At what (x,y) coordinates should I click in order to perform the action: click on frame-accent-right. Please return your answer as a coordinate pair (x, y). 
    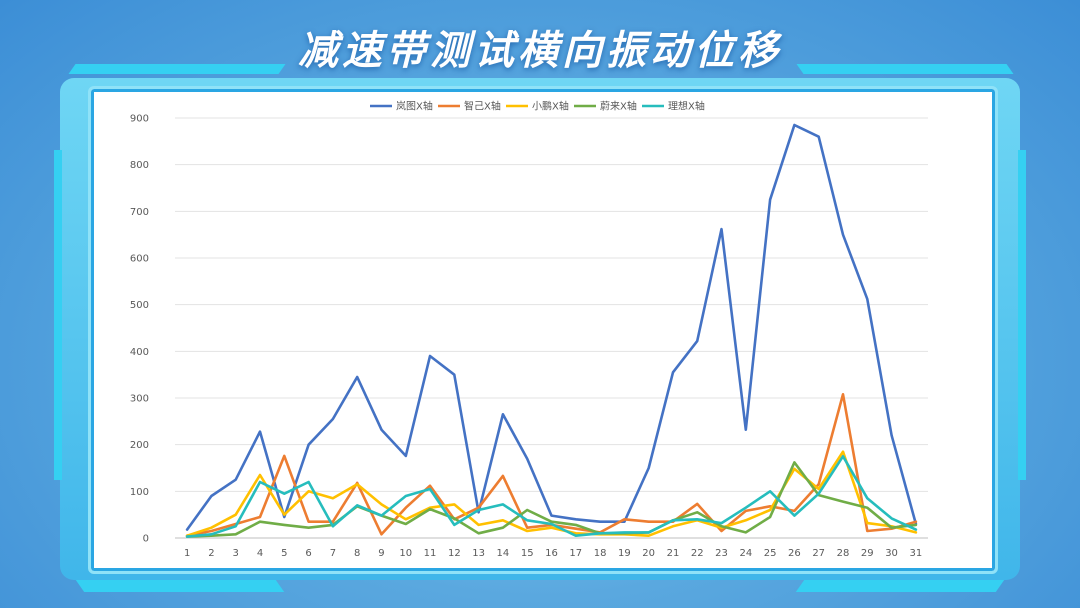
    Looking at the image, I should click on (1022, 315).